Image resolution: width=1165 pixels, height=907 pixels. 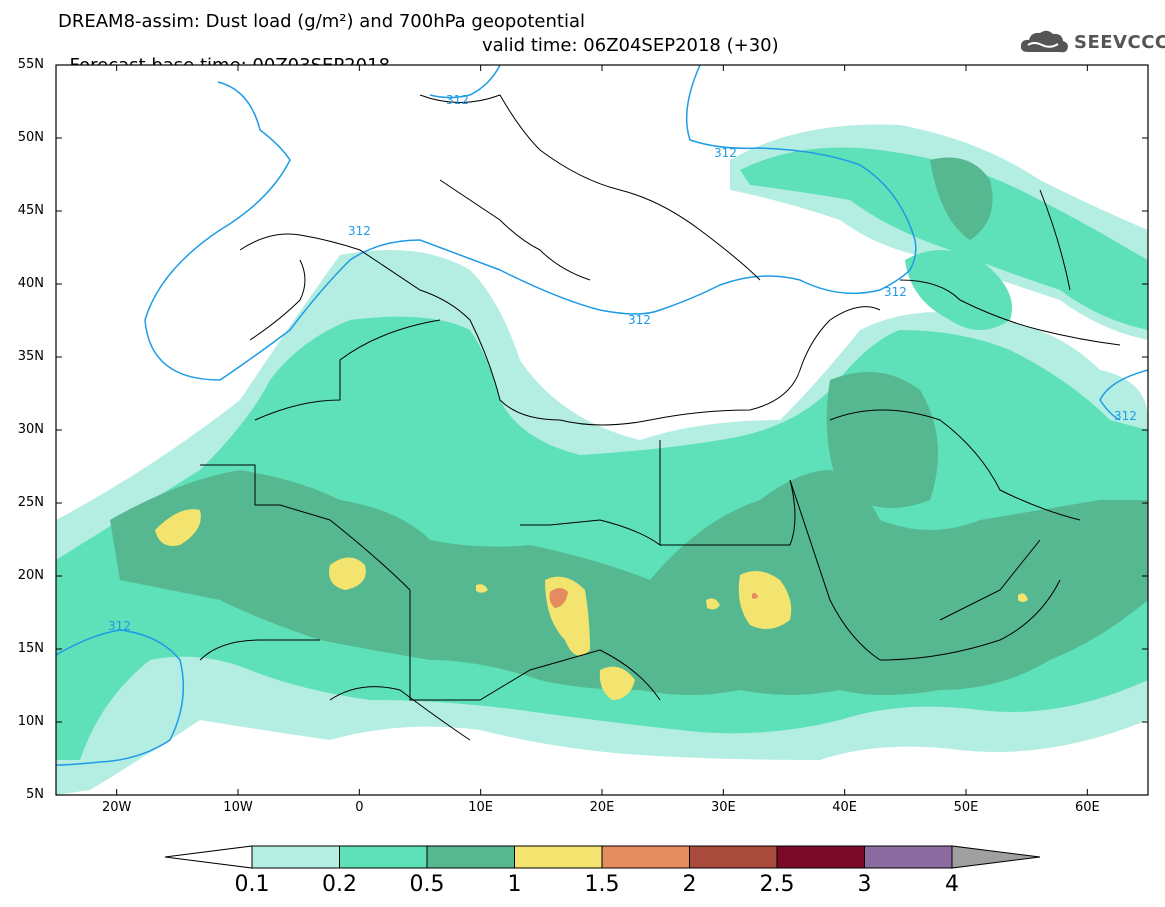 What do you see at coordinates (952, 884) in the screenshot?
I see `colorbar-label: 4` at bounding box center [952, 884].